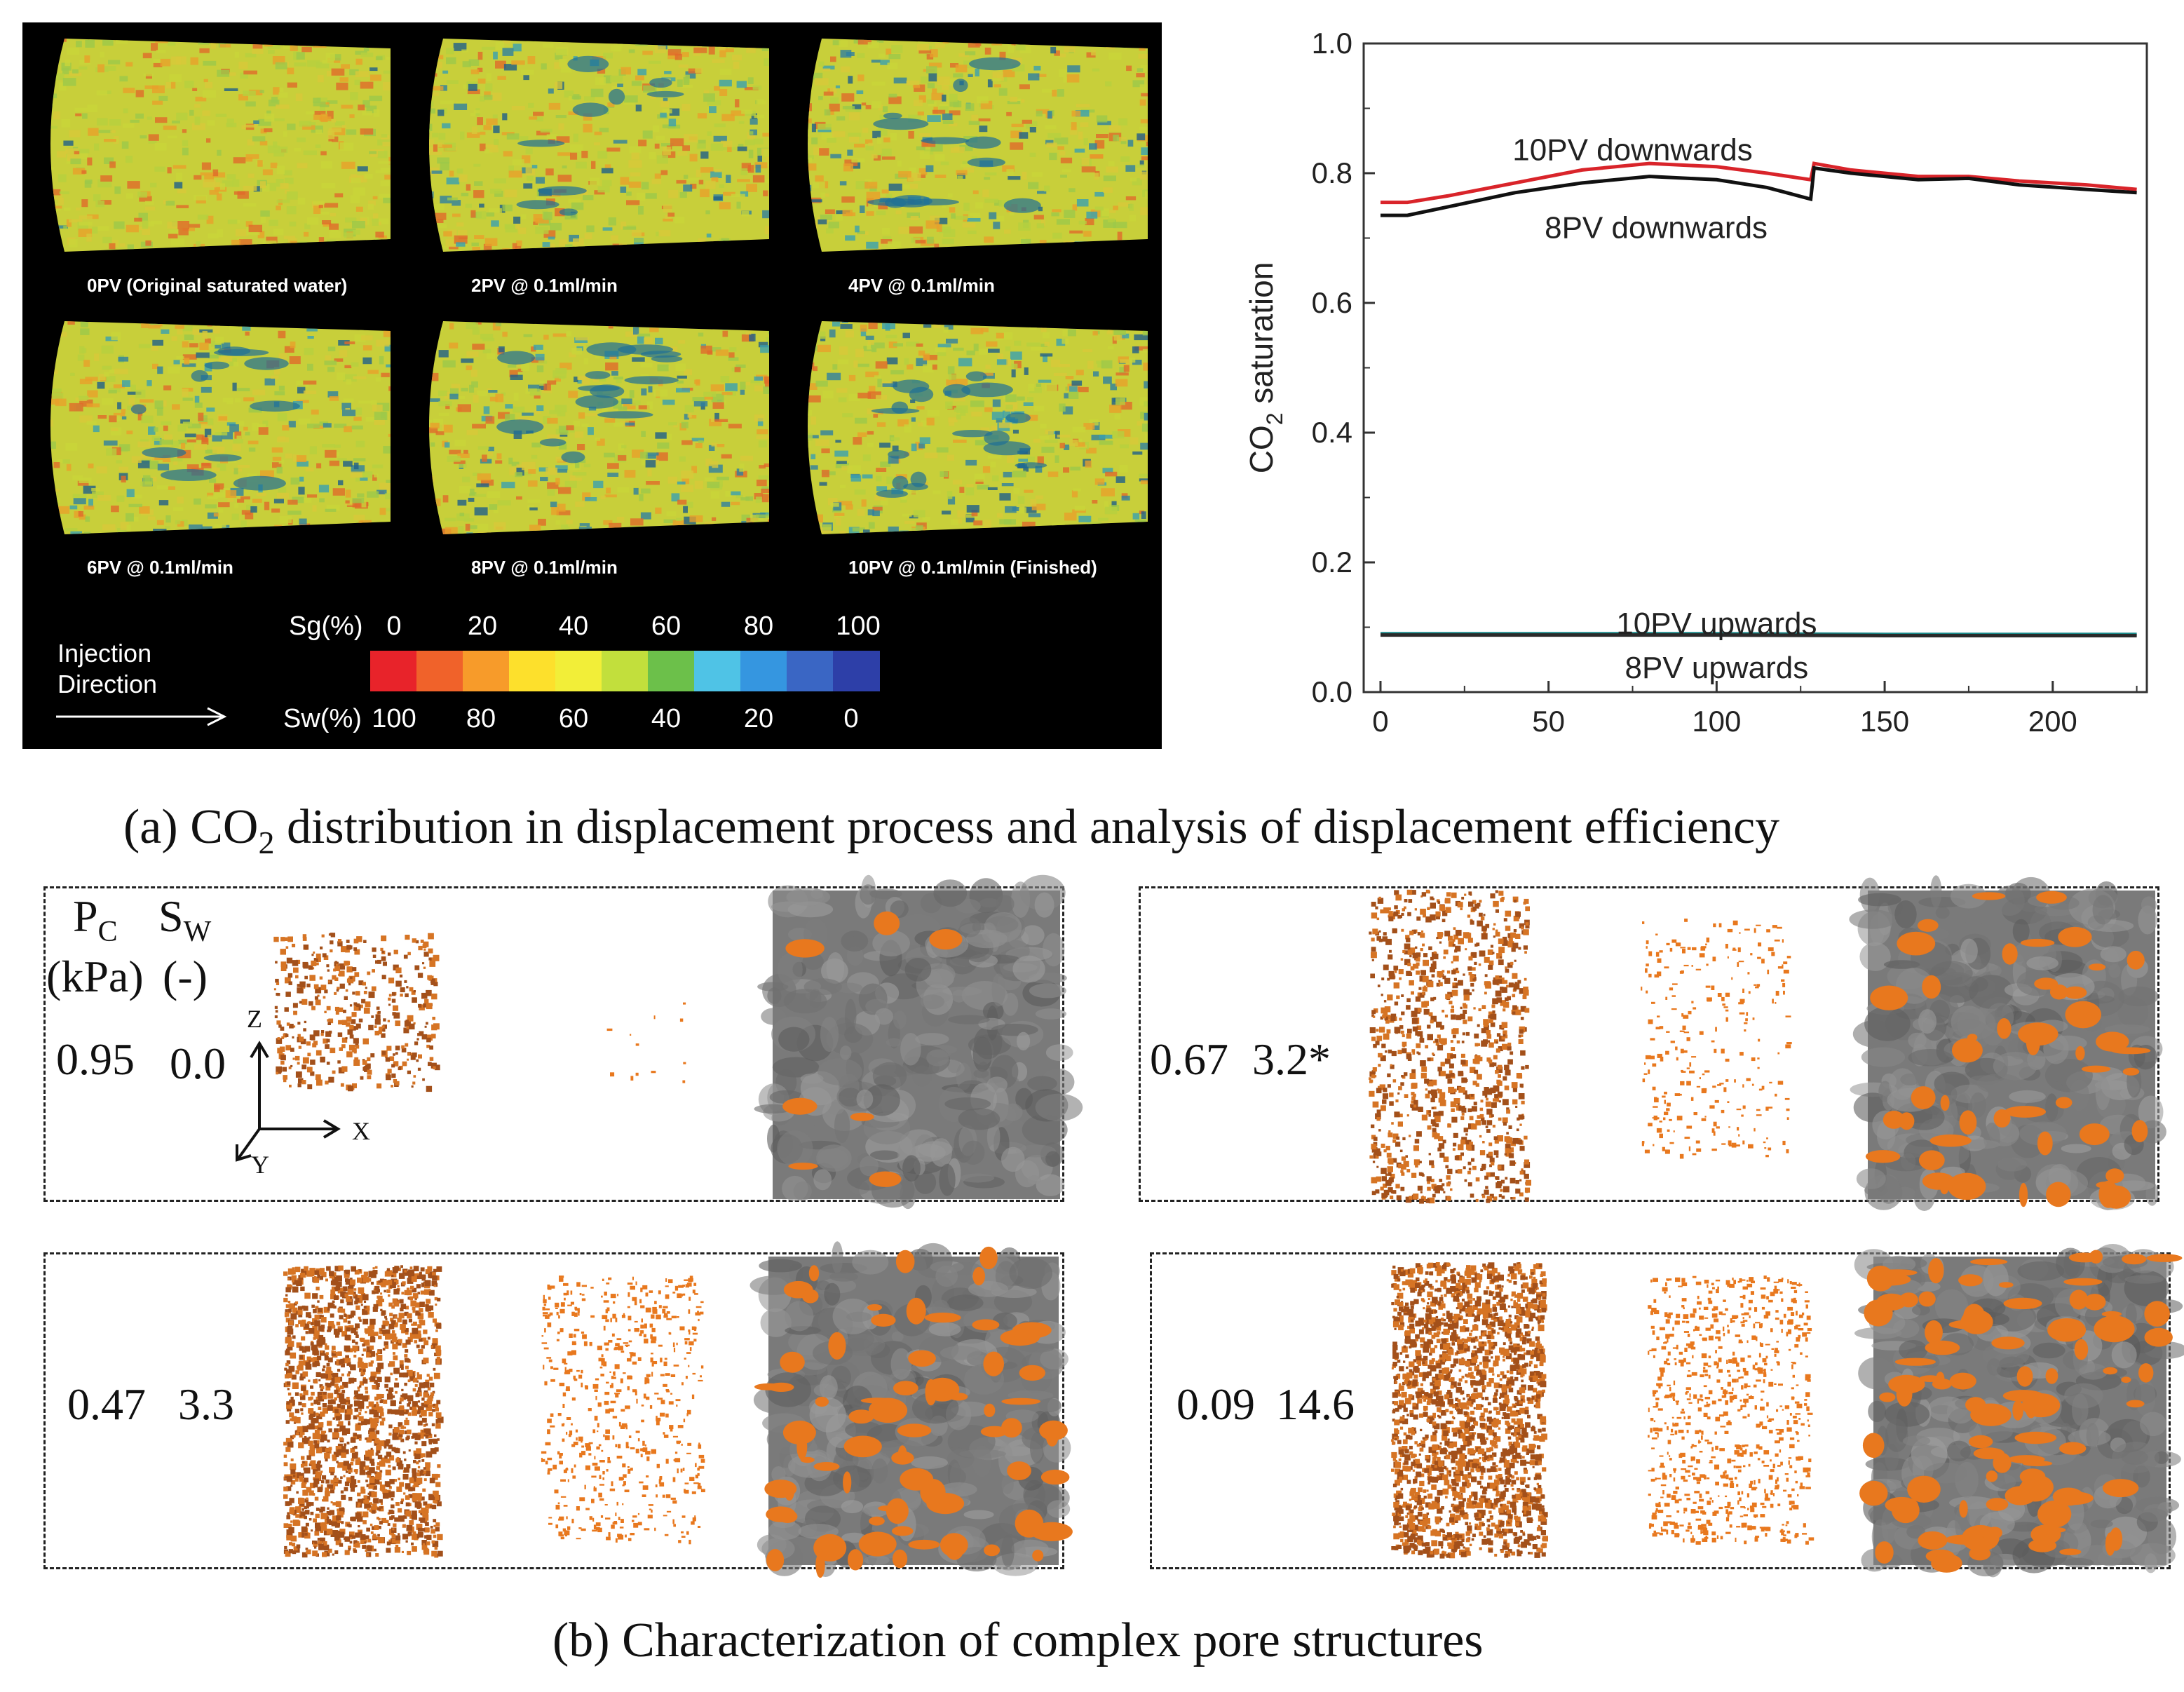  What do you see at coordinates (1548, 721) in the screenshot?
I see `x-tick-label: 50` at bounding box center [1548, 721].